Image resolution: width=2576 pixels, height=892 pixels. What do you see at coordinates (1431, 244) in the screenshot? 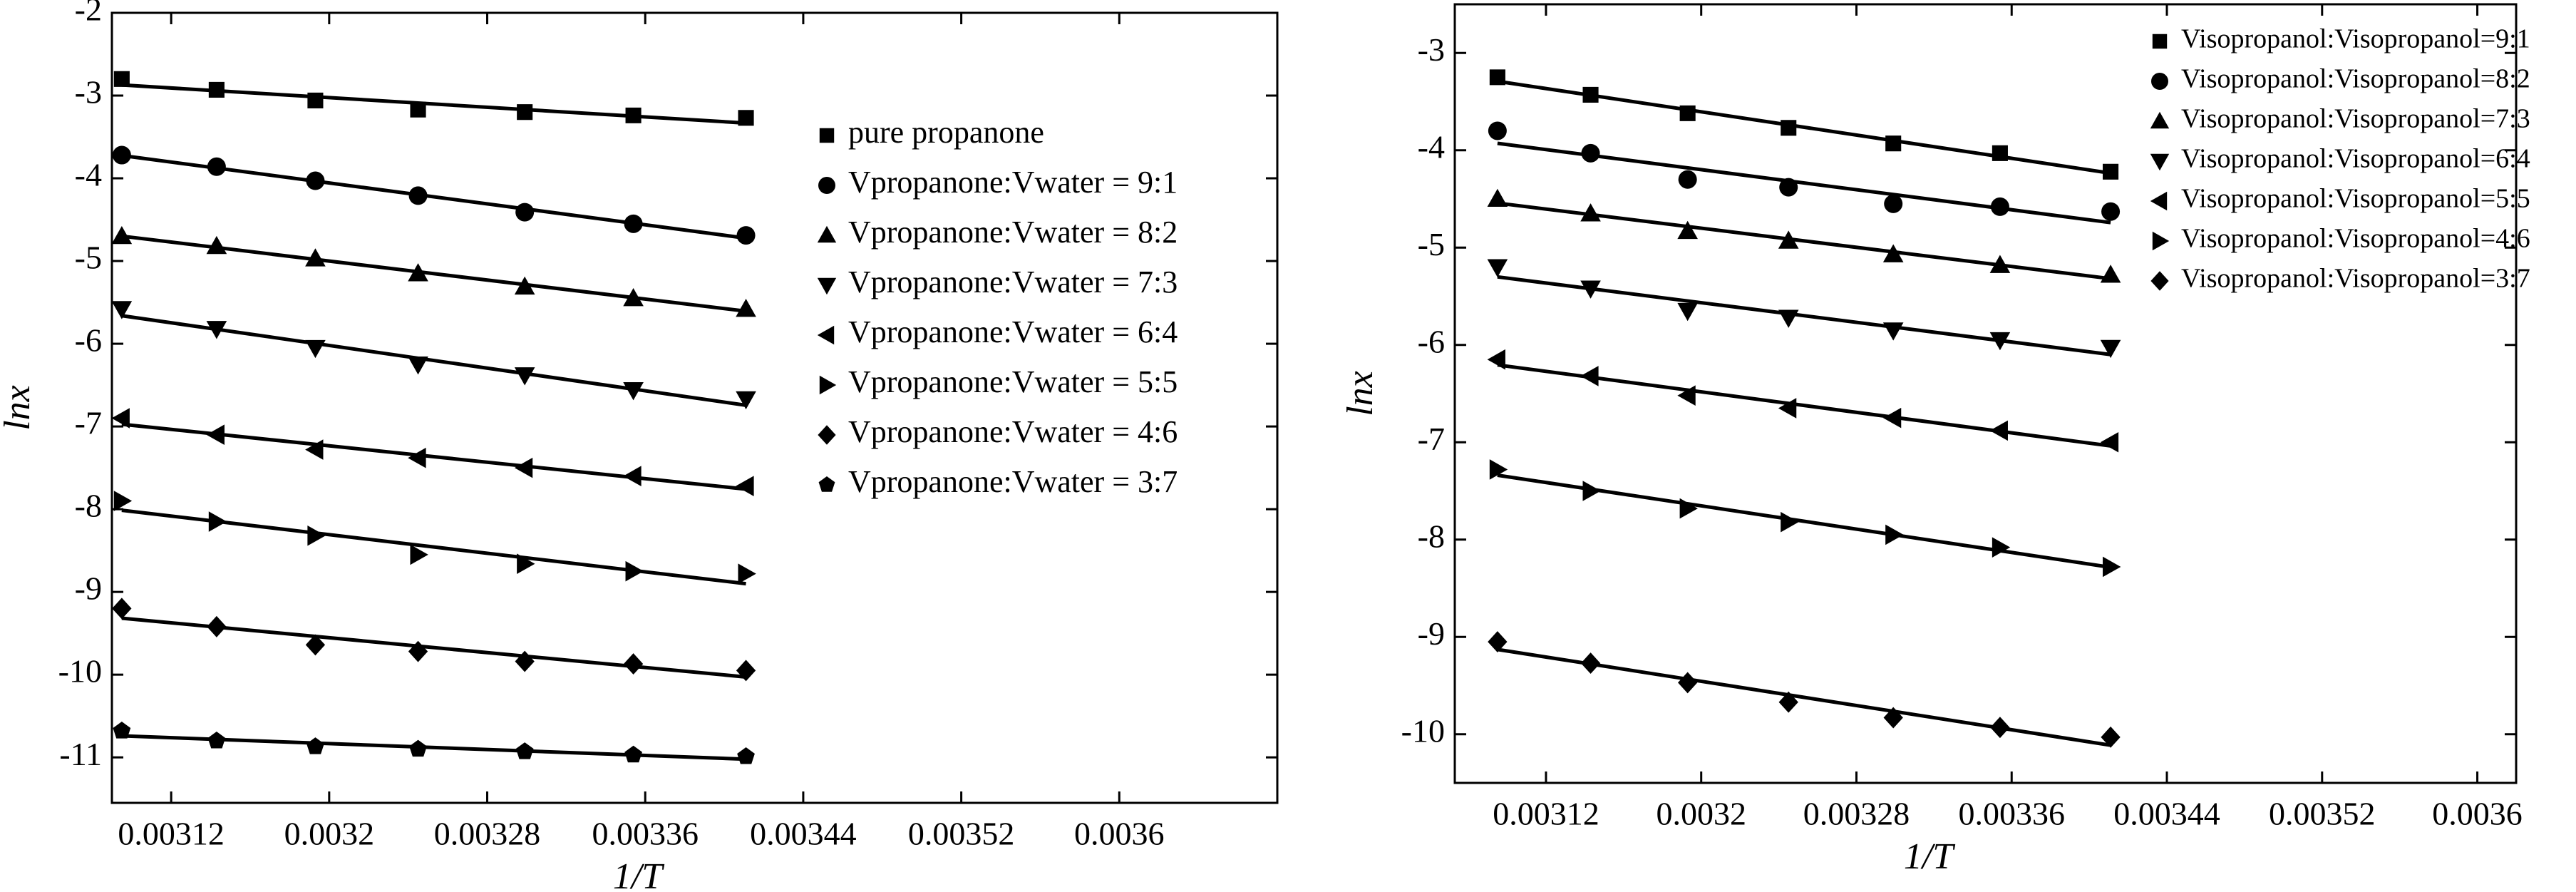
I see `y-tick-label: -5` at bounding box center [1431, 244].